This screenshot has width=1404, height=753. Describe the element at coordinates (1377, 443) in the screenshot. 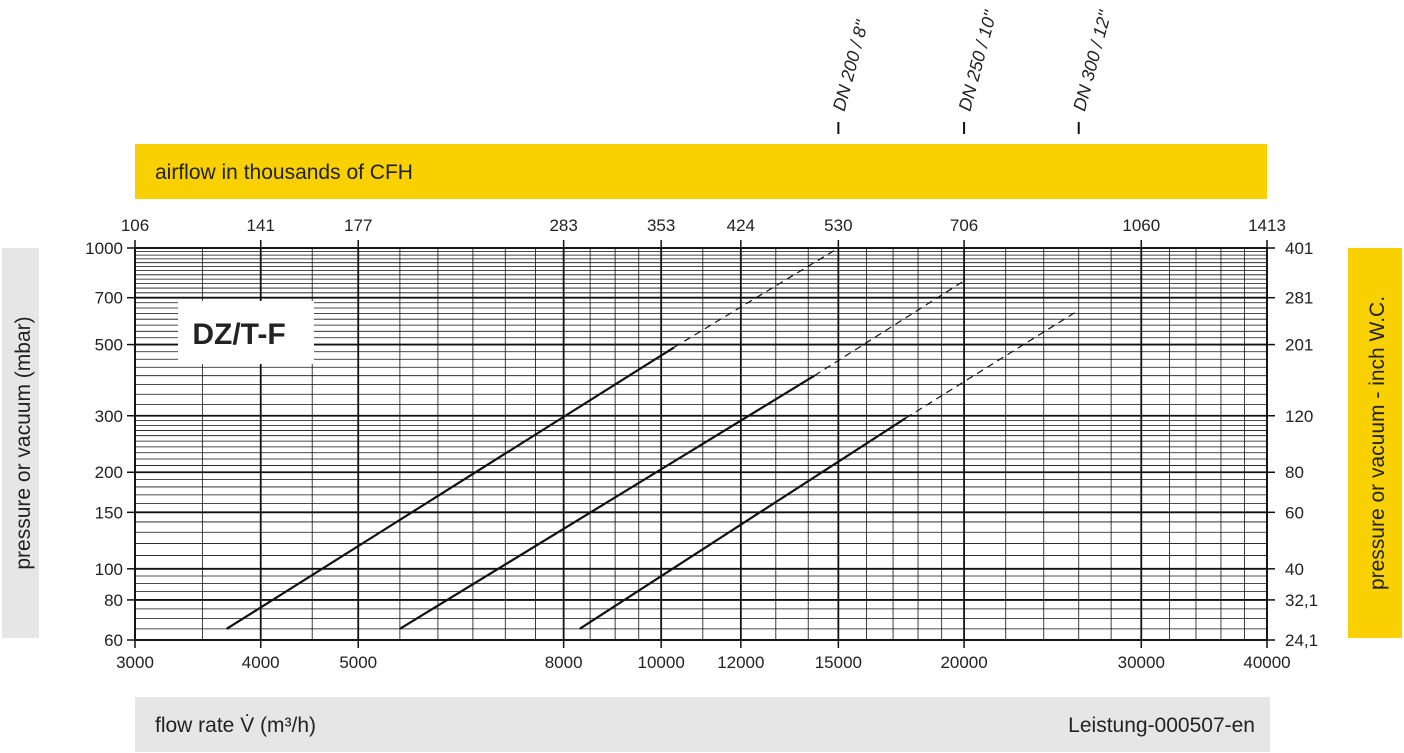

I see `right-ylabel: pressure or vacuum - inch W.C.` at that location.